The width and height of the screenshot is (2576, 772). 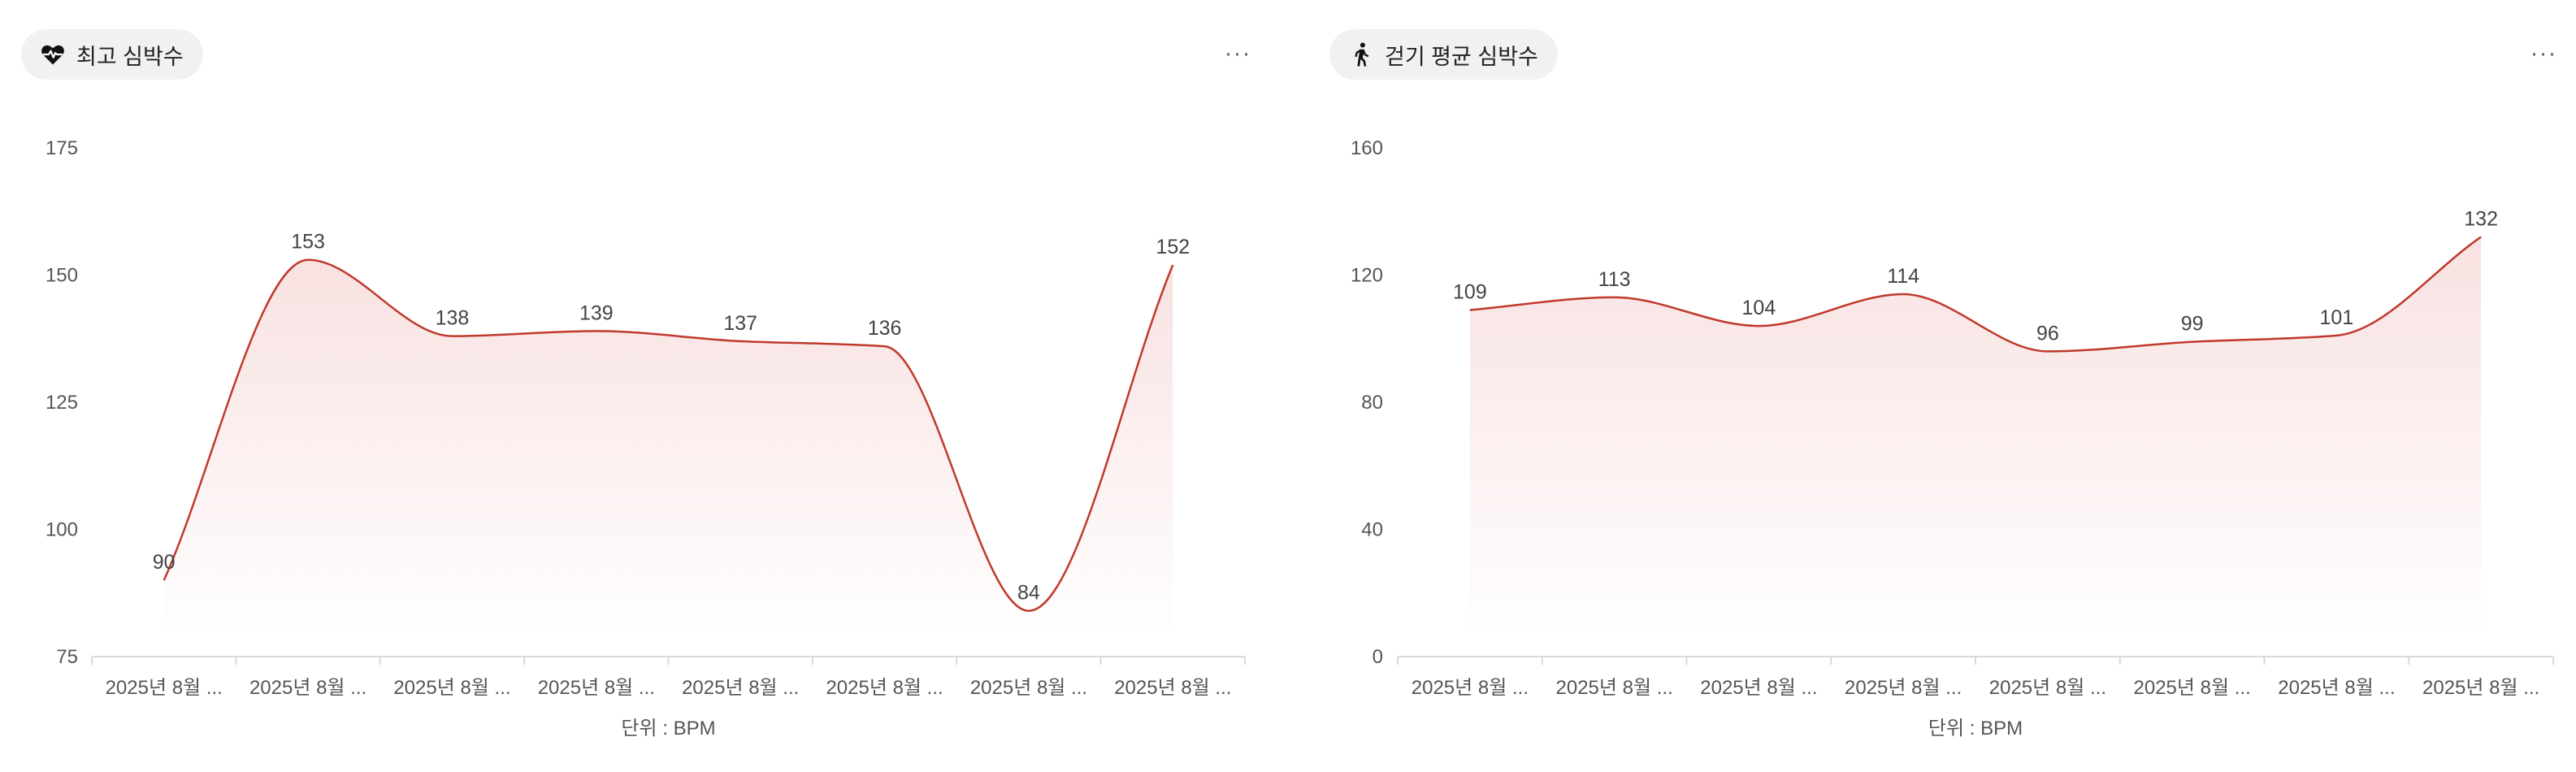 What do you see at coordinates (1028, 593) in the screenshot?
I see `data-label: 84` at bounding box center [1028, 593].